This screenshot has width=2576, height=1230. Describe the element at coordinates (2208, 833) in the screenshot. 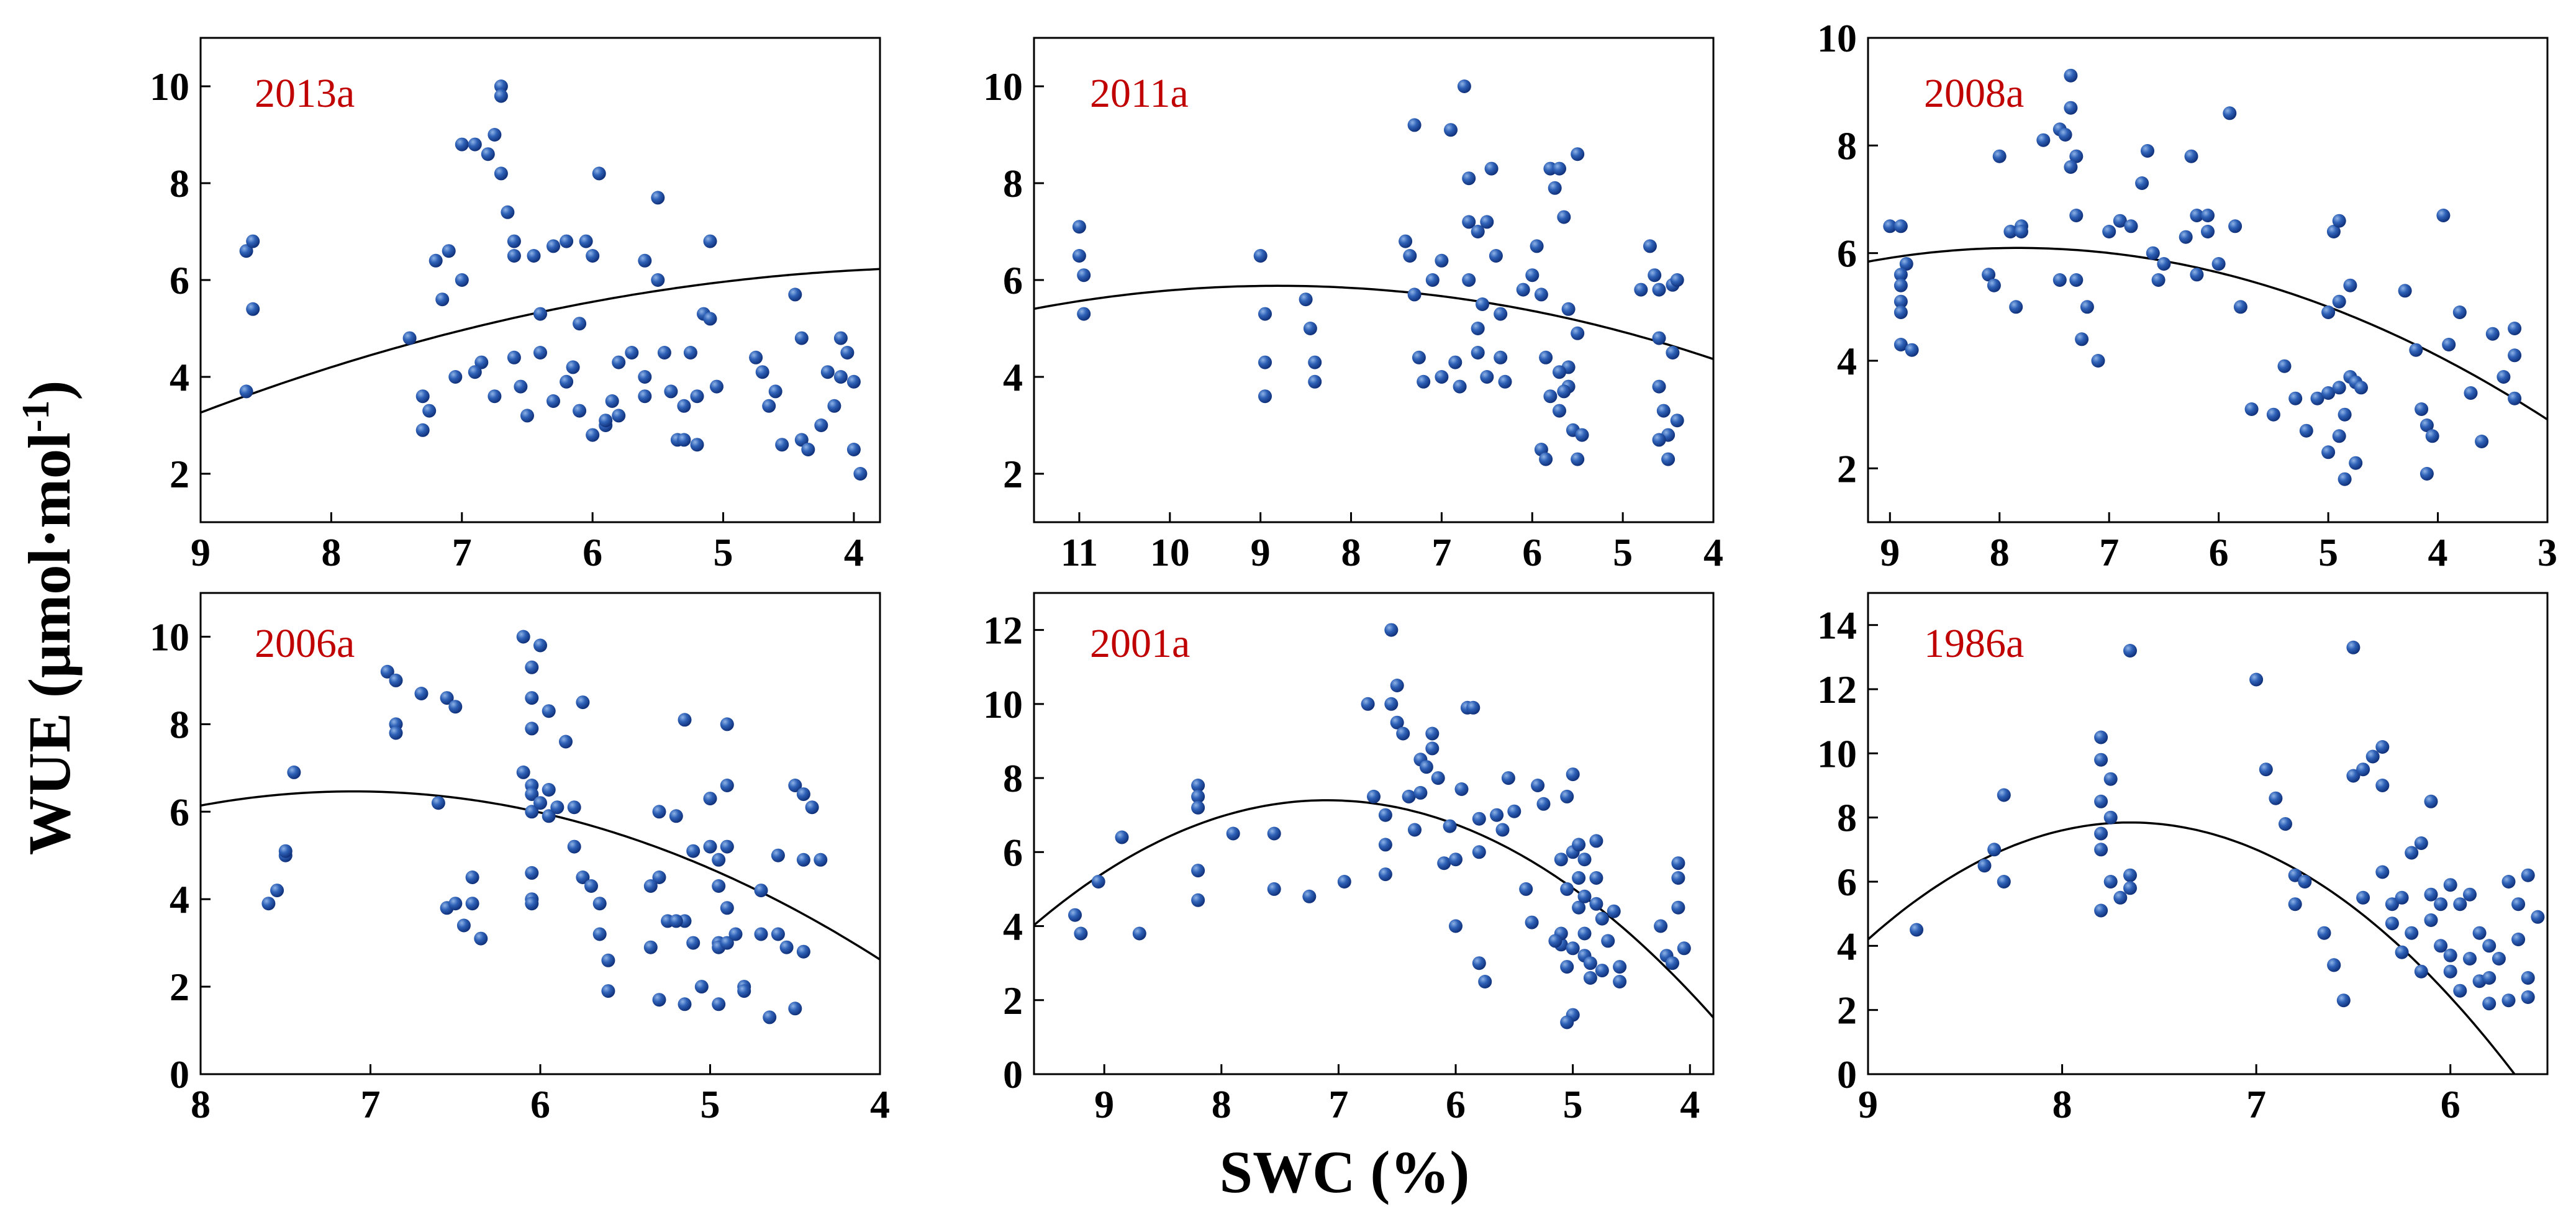

I see `plot-frame` at that location.